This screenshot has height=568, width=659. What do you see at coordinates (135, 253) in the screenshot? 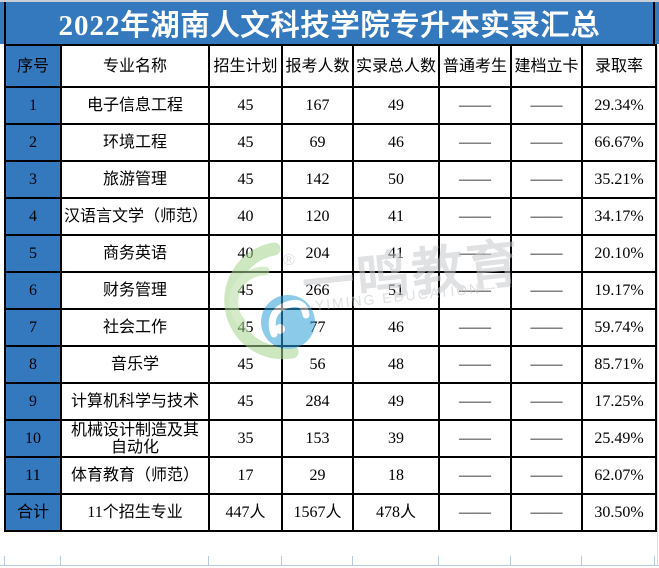
I see `major-name-cell: 商务英语` at bounding box center [135, 253].